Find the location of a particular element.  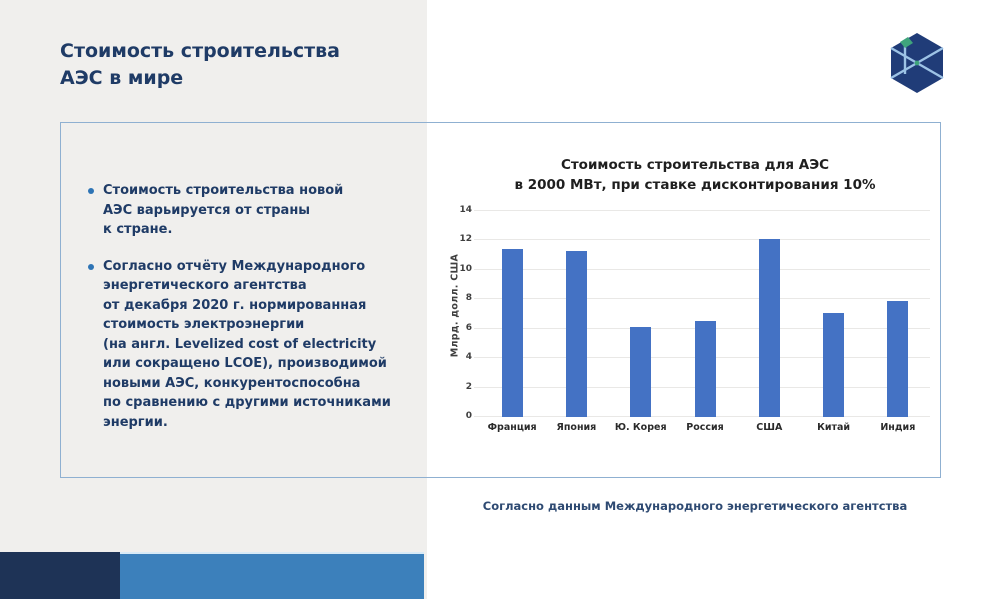

x-tick-label: Индия is located at coordinates (898, 427).